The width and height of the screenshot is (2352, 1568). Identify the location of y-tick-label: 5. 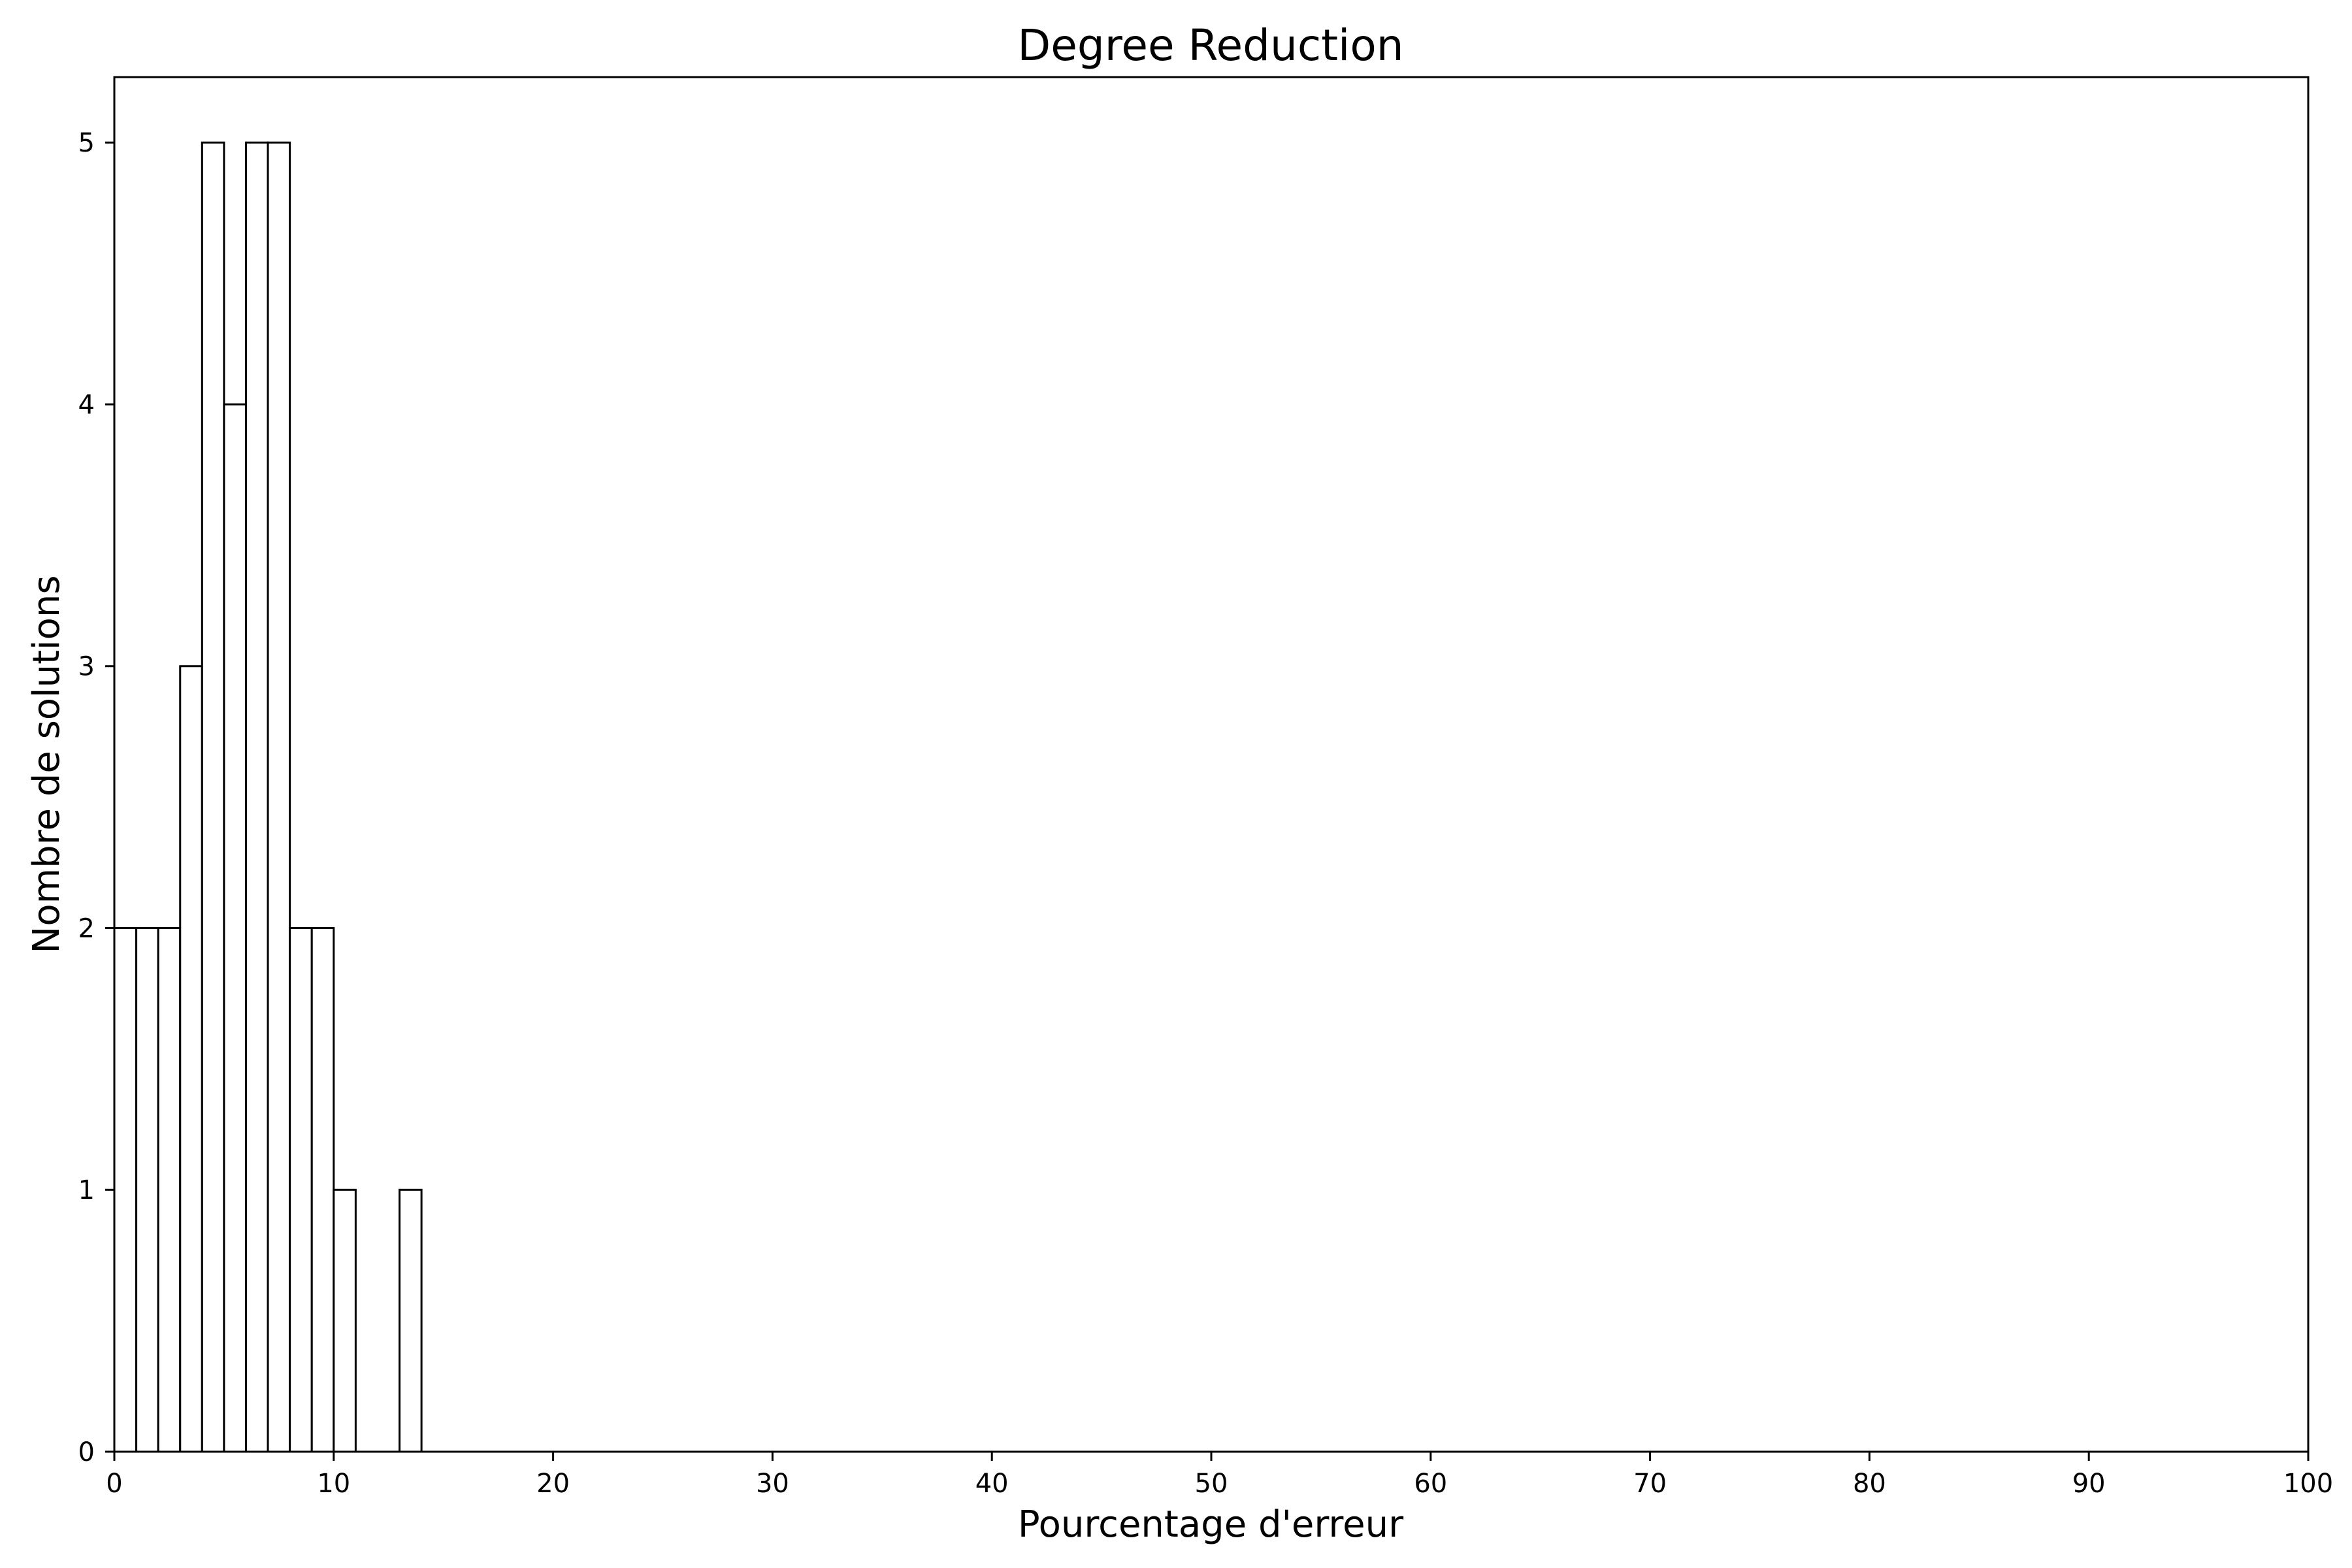
(86, 143).